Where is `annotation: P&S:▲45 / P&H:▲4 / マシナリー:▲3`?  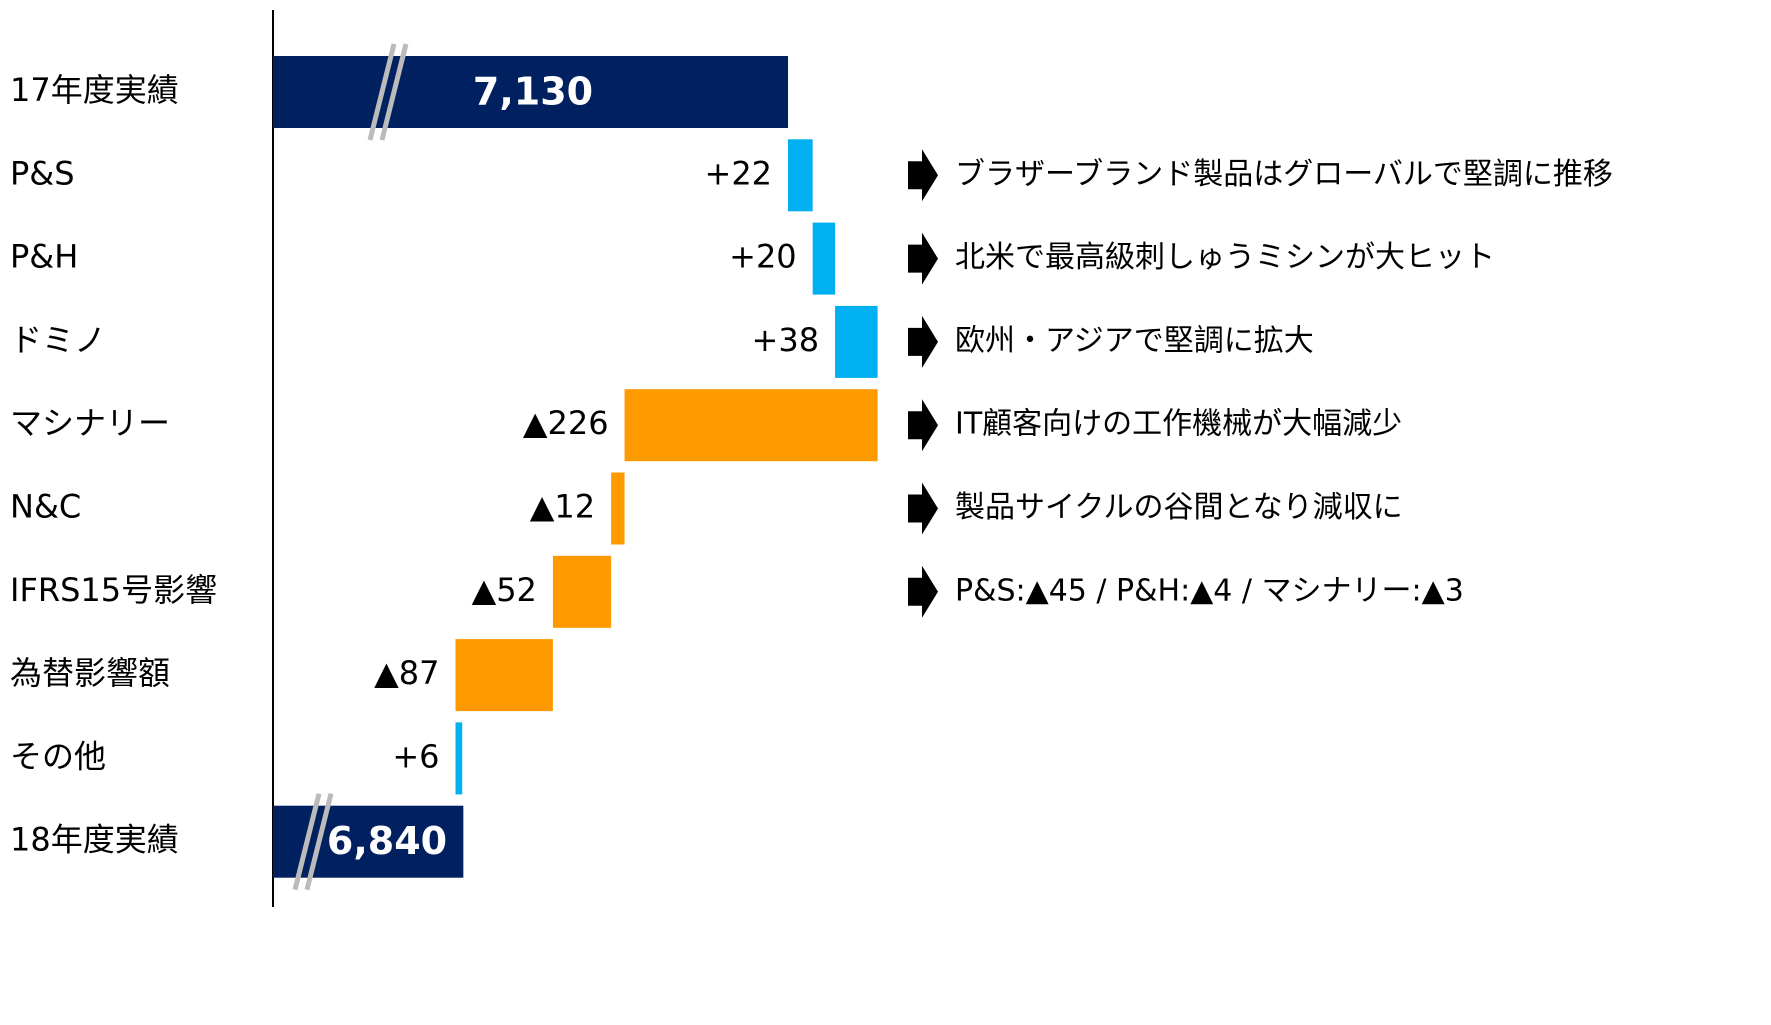 annotation: P&S:▲45 / P&H:▲4 / マシナリー:▲3 is located at coordinates (1209, 590).